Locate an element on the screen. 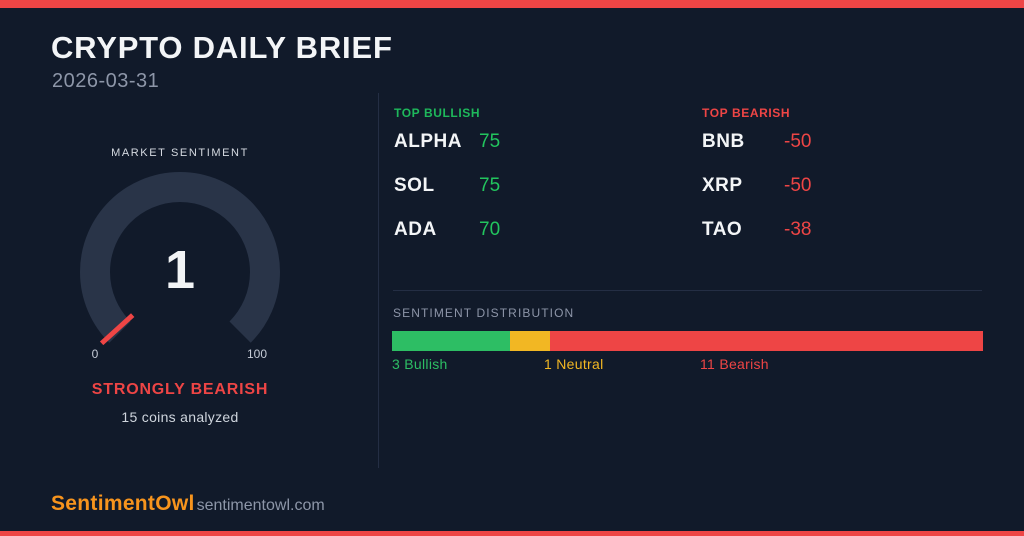 This screenshot has width=1024, height=536. footer: SentimentOwl sentimentowl.com is located at coordinates (188, 504).